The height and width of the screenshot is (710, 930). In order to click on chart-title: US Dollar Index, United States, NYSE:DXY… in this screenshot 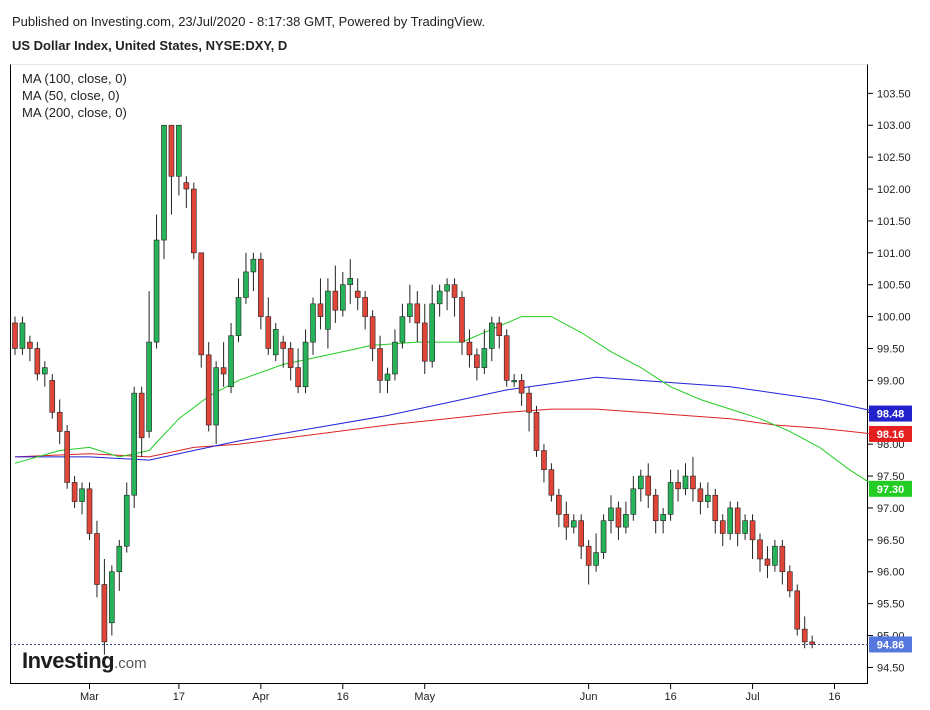, I will do `click(150, 45)`.